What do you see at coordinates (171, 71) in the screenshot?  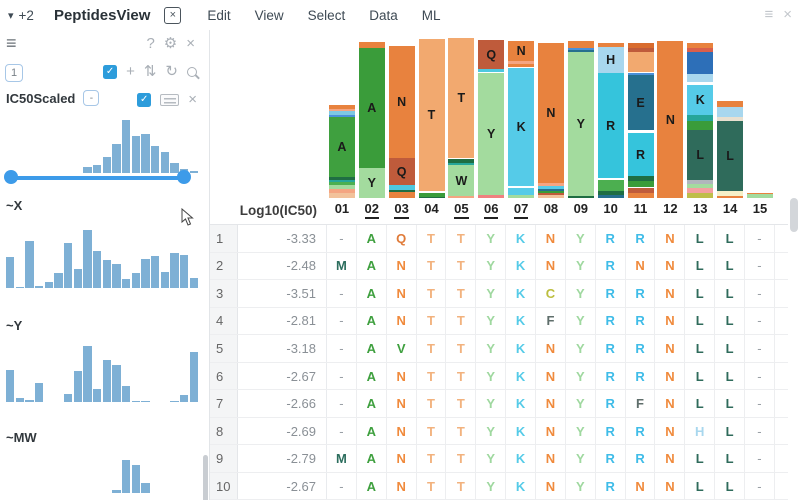 I see `refresh-icon: ↻` at bounding box center [171, 71].